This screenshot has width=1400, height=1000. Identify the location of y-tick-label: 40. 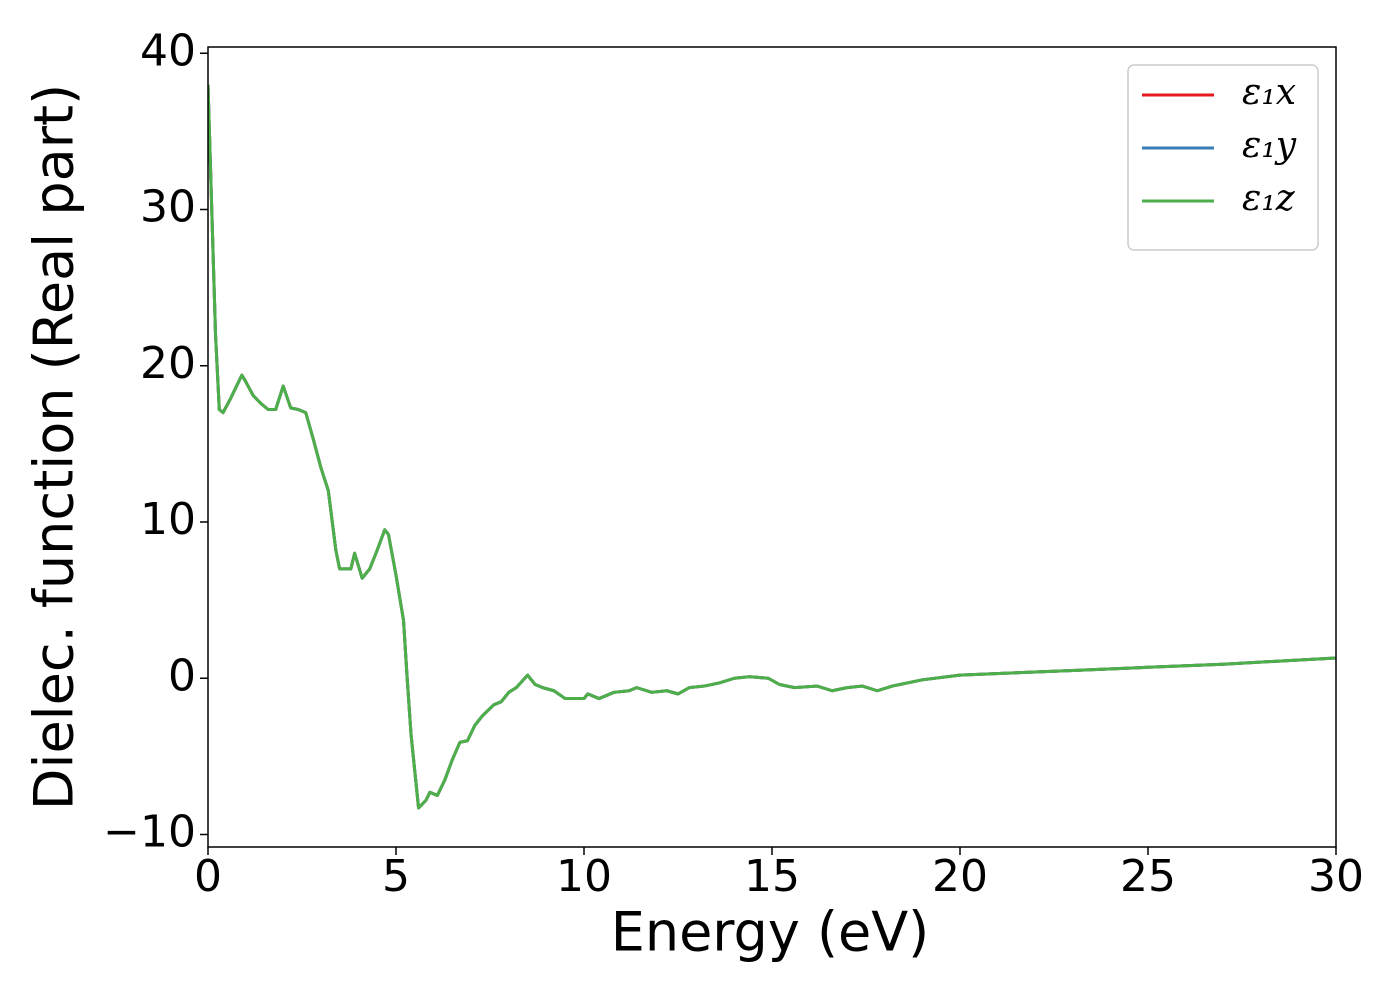
(168, 50).